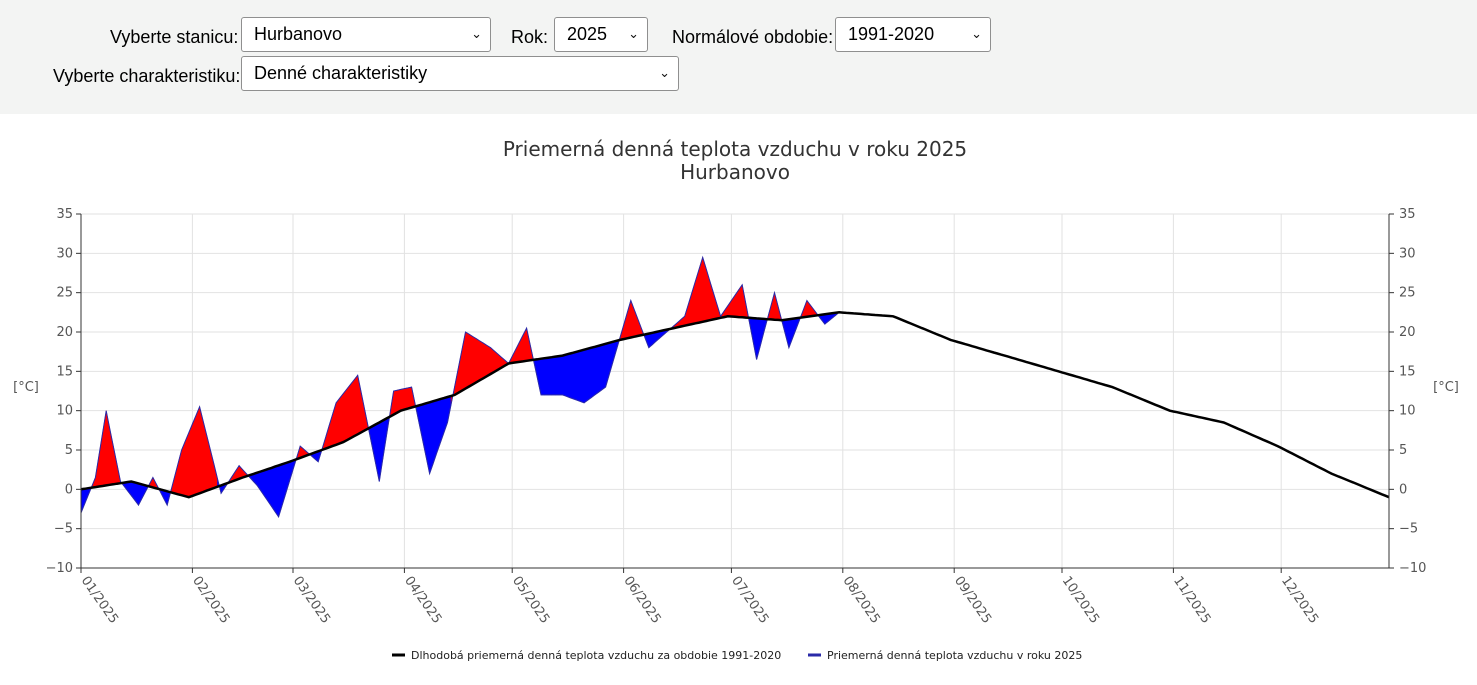 This screenshot has height=685, width=1477. Describe the element at coordinates (422, 600) in the screenshot. I see `x-tick-label: 04/2025` at that location.